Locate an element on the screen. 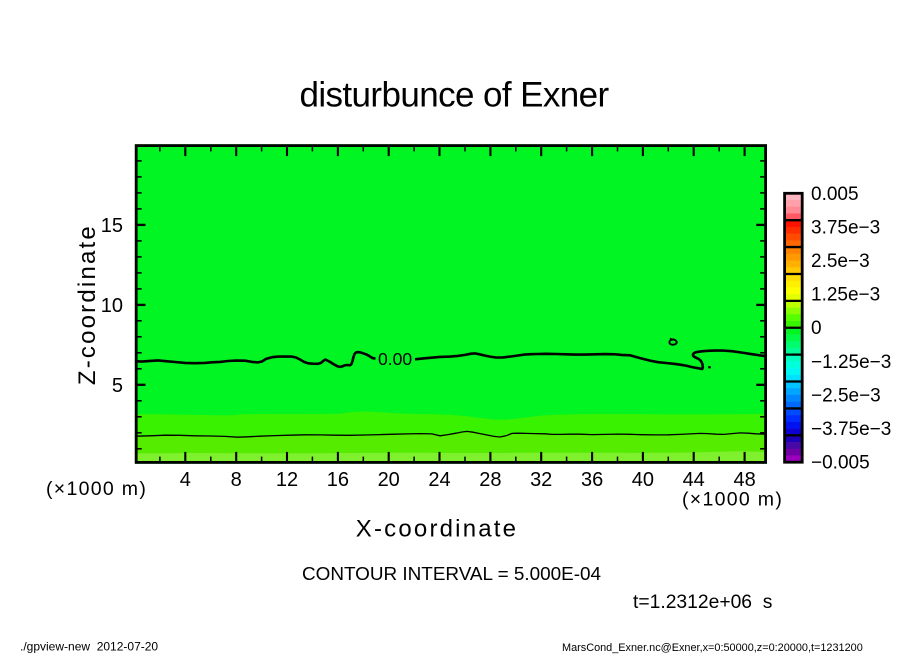 The height and width of the screenshot is (659, 904). svg-text: 20 is located at coordinates (389, 480).